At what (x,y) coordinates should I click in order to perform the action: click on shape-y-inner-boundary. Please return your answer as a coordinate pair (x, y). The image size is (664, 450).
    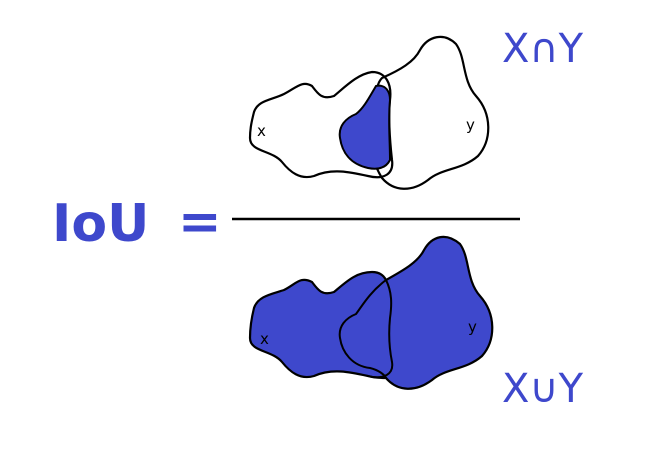
    Looking at the image, I should click on (362, 329).